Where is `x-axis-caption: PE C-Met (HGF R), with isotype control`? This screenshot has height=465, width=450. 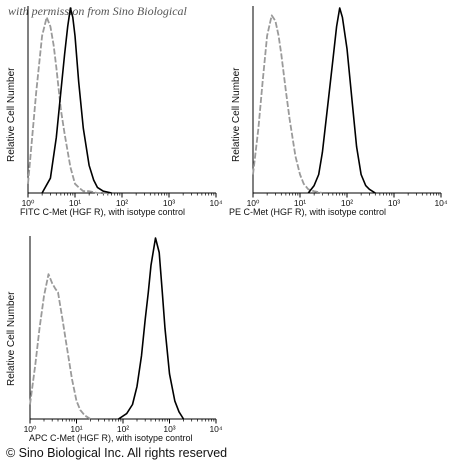 x-axis-caption: PE C-Met (HGF R), with isotype control is located at coordinates (308, 212).